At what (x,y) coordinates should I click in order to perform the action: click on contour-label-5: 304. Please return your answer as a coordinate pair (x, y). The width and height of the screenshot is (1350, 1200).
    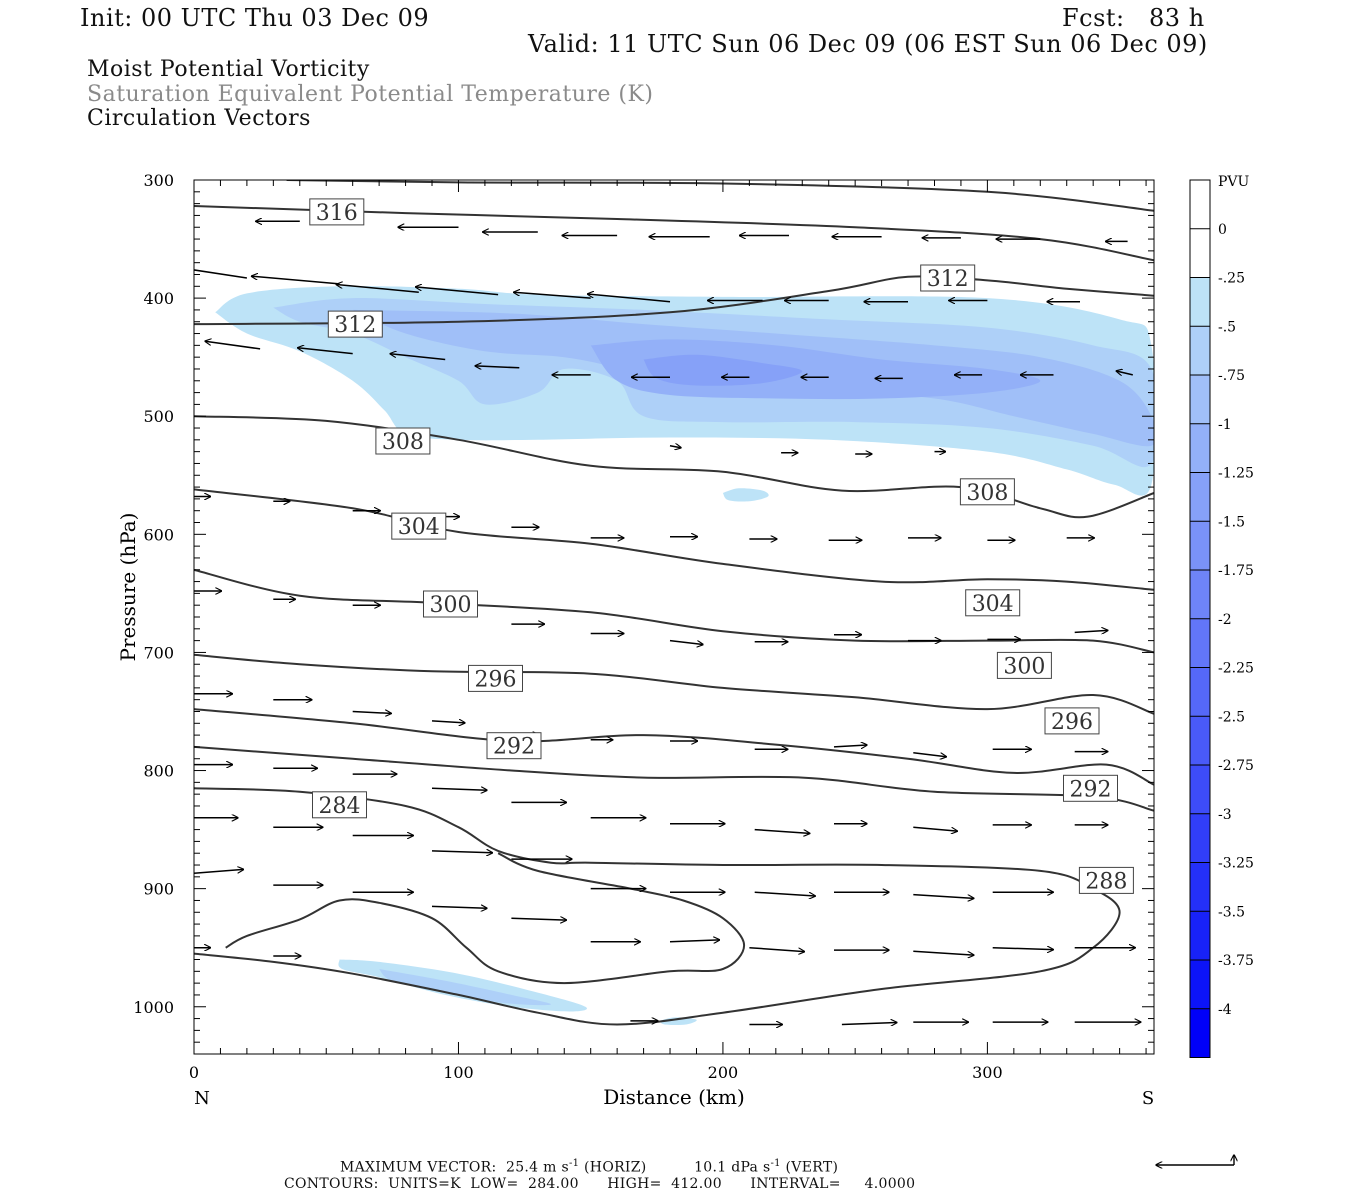
    Looking at the image, I should click on (419, 527).